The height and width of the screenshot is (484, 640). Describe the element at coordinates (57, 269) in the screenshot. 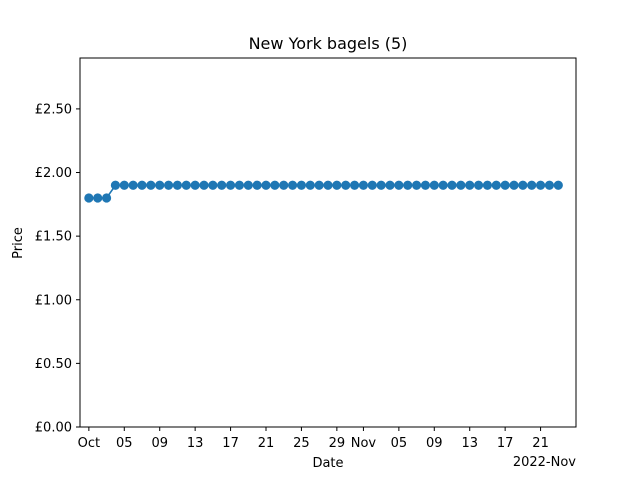

I see `y-axis: £0.00 £0.50 £1.00 £1.50 £2.00 £2.50` at that location.